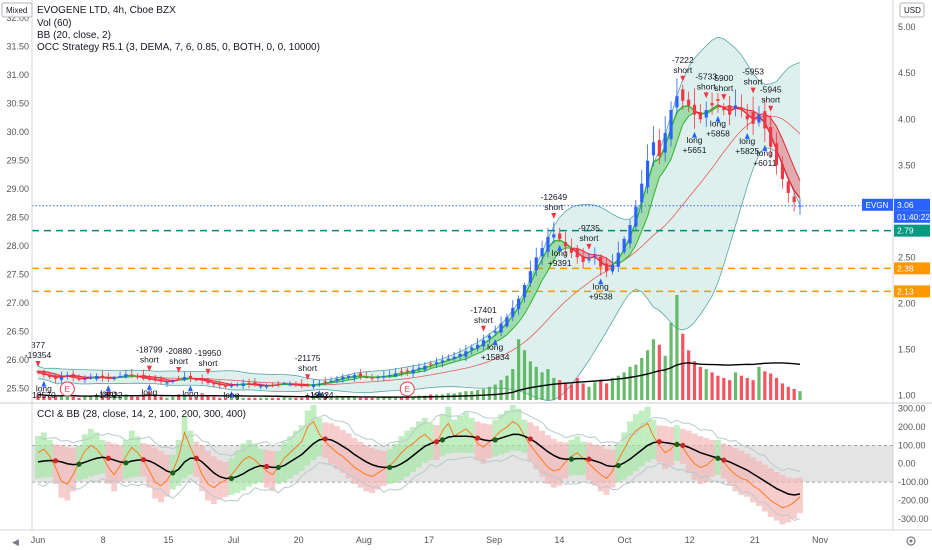 This screenshot has height=550, width=932. What do you see at coordinates (106, 10) in the screenshot?
I see `symbol-line: EVOGENE LTD, 4h, Cboe BZX` at bounding box center [106, 10].